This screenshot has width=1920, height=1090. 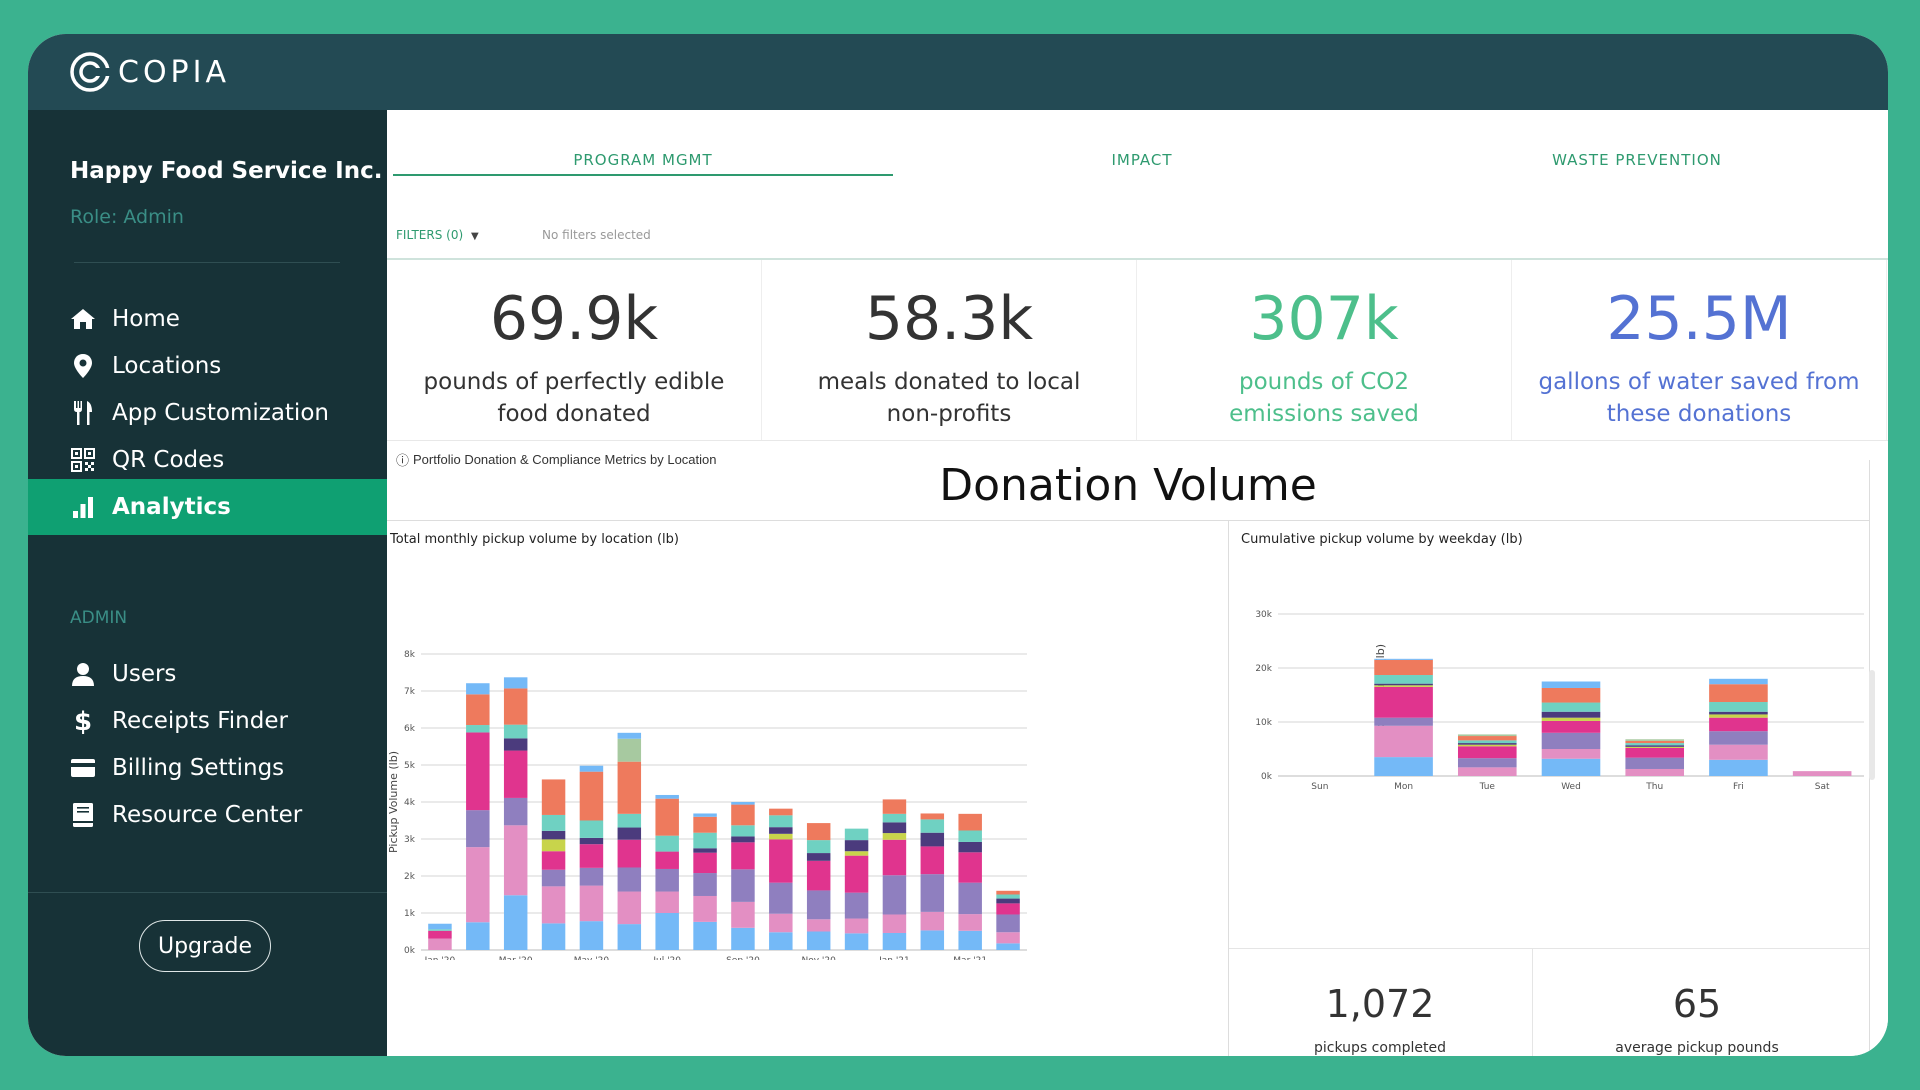 What do you see at coordinates (1403, 787) in the screenshot?
I see `x-tick-label: Mon` at bounding box center [1403, 787].